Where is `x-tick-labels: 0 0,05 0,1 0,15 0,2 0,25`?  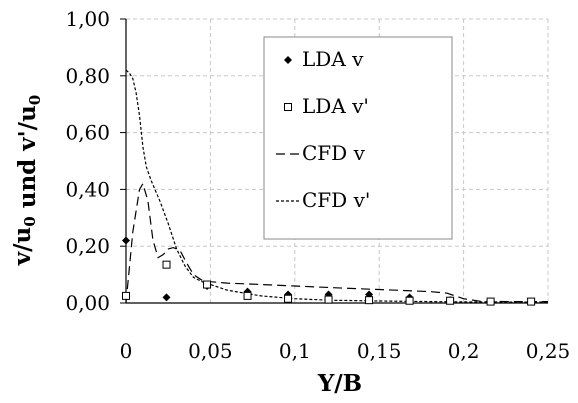 x-tick-labels: 0 0,05 0,1 0,15 0,2 0,25 is located at coordinates (345, 351).